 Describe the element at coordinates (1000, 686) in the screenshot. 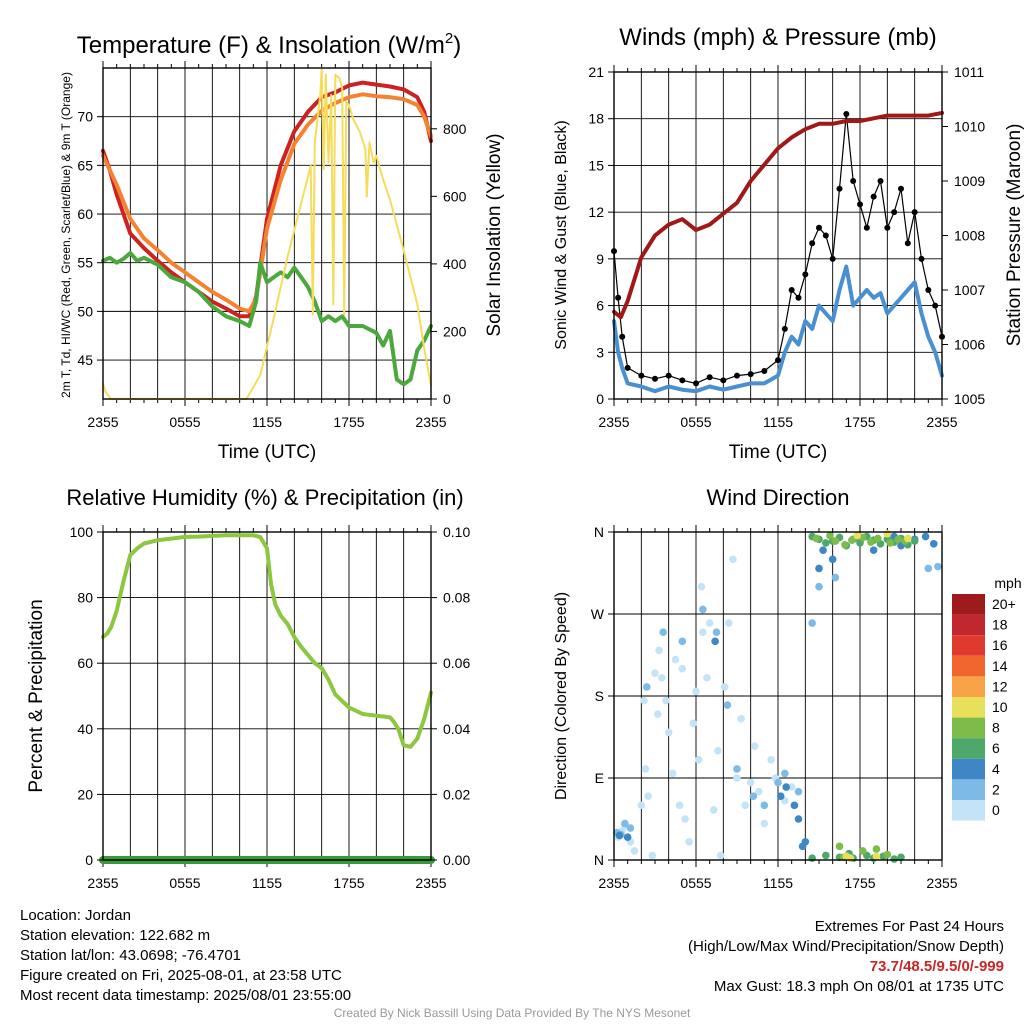

I see `legend-label: 12` at that location.